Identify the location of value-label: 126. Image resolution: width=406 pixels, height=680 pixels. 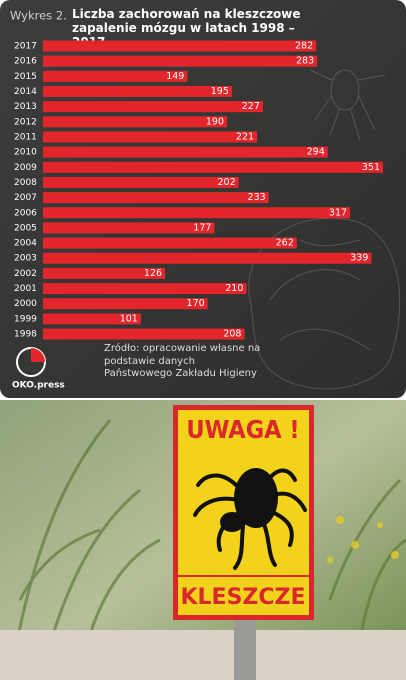
(153, 273).